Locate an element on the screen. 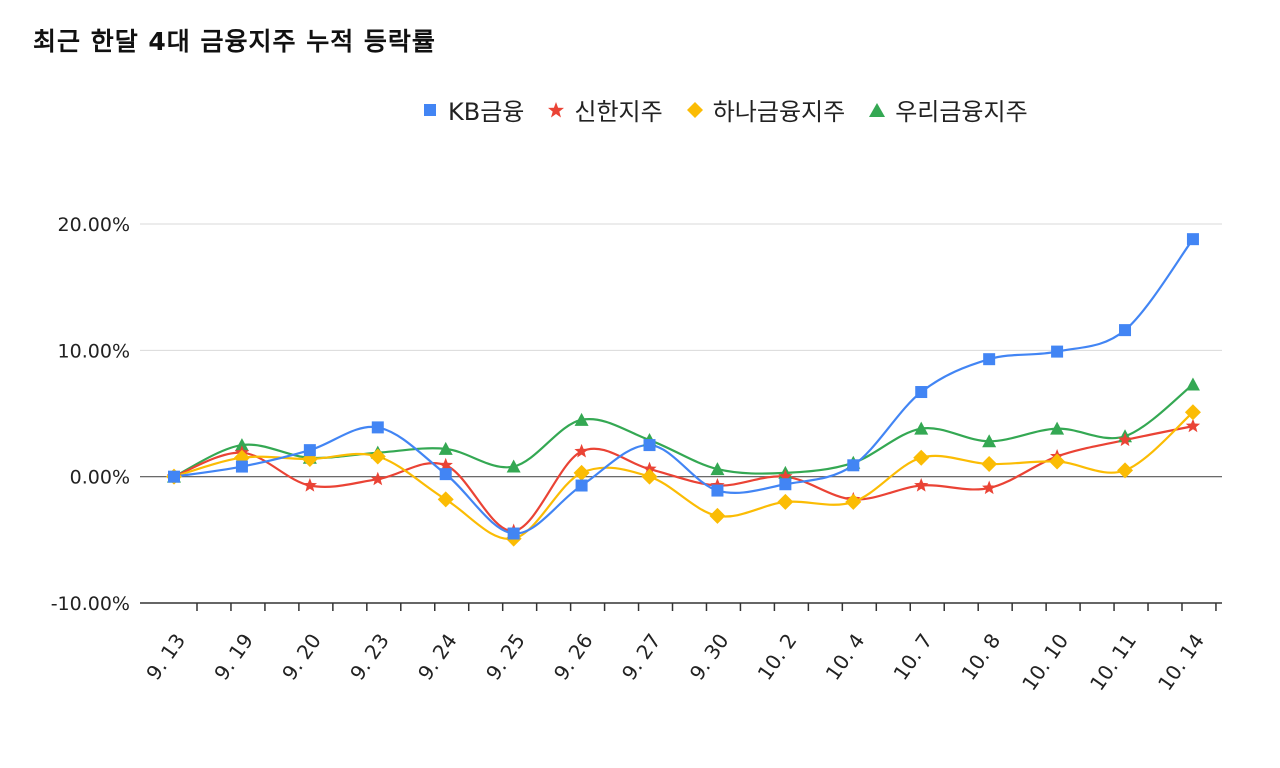 The height and width of the screenshot is (768, 1280). chart-title: 최근 한달 4대 금융지주 누적 등락률 is located at coordinates (234, 41).